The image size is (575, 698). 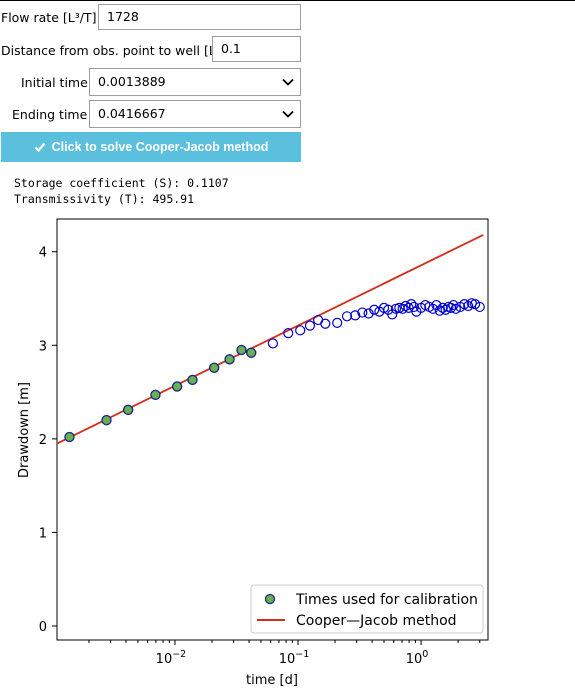 I want to click on legend-calibration-label: Times used for calibration, so click(x=386, y=600).